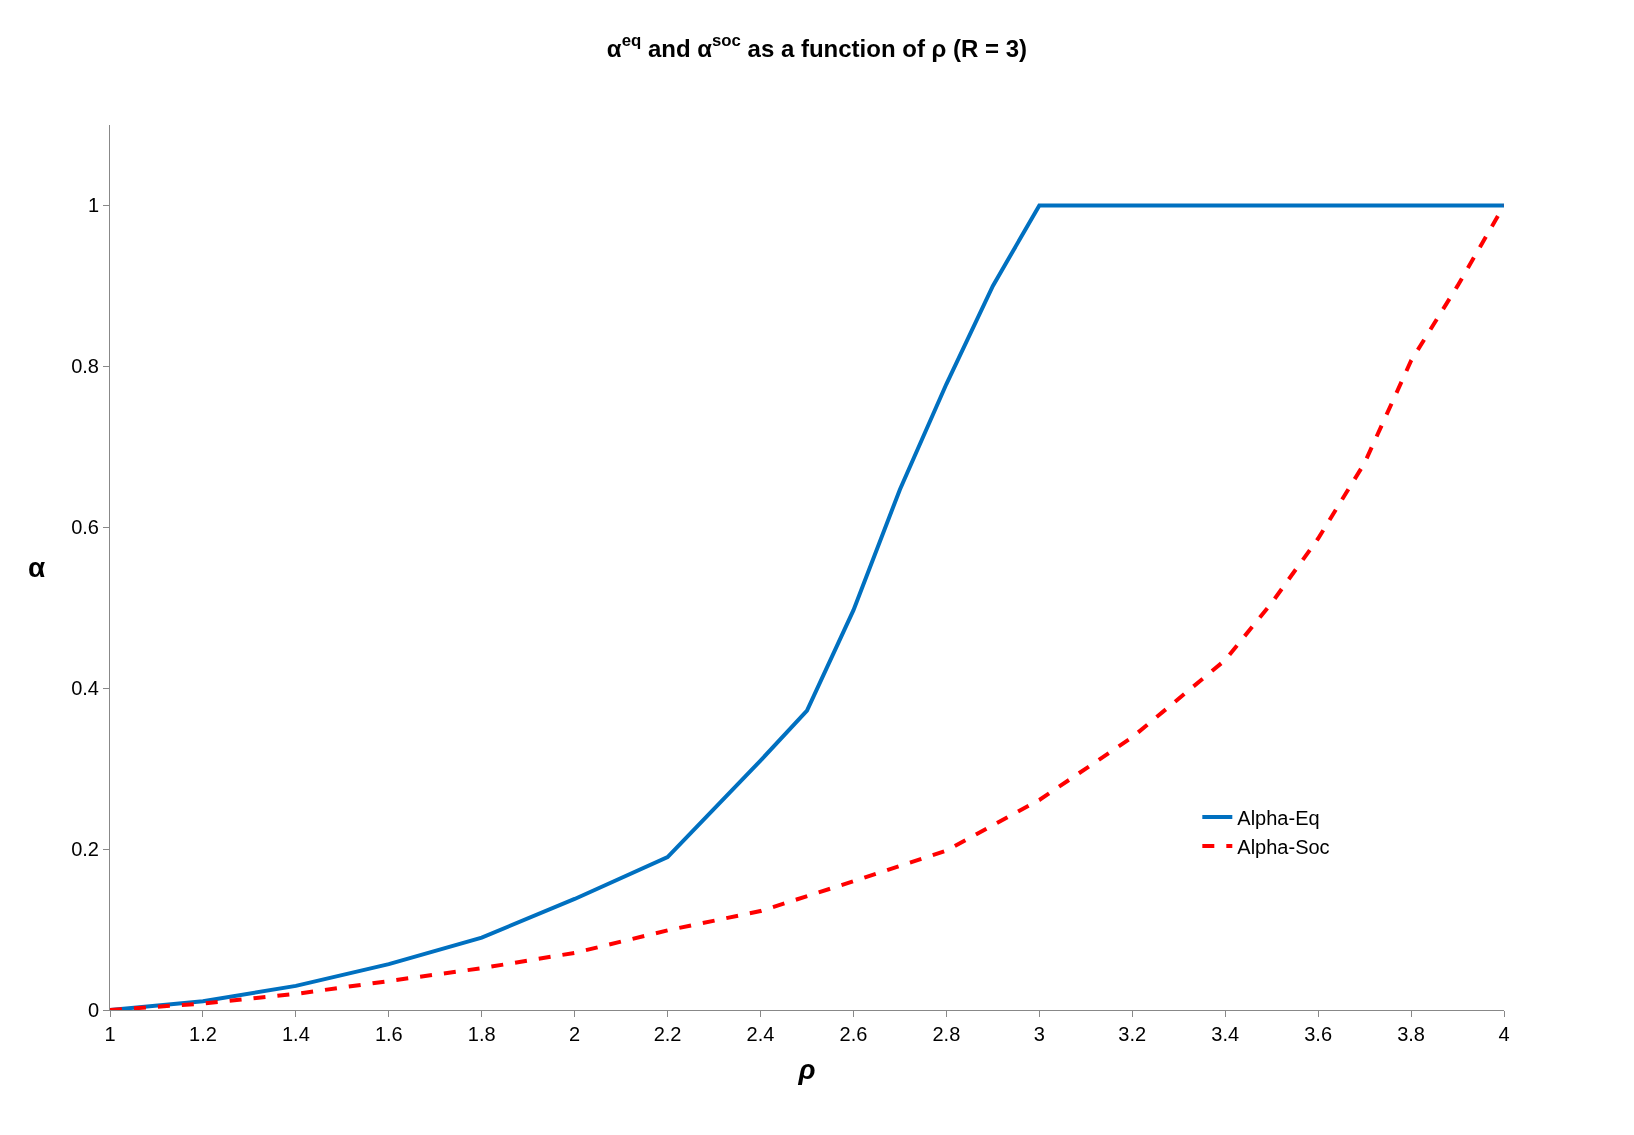  Describe the element at coordinates (1225, 1034) in the screenshot. I see `x-tick-label: 3.4` at that location.